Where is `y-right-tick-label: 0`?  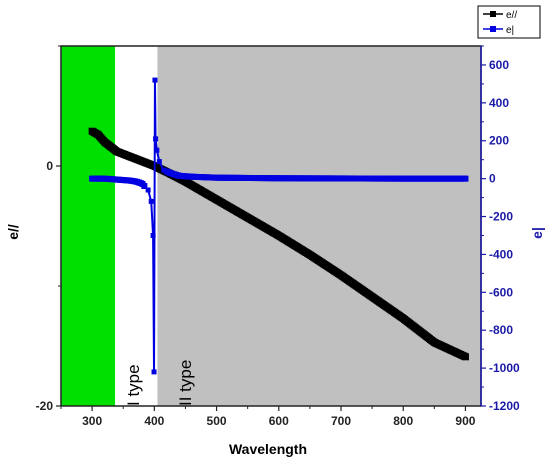
y-right-tick-label: 0 is located at coordinates (492, 179).